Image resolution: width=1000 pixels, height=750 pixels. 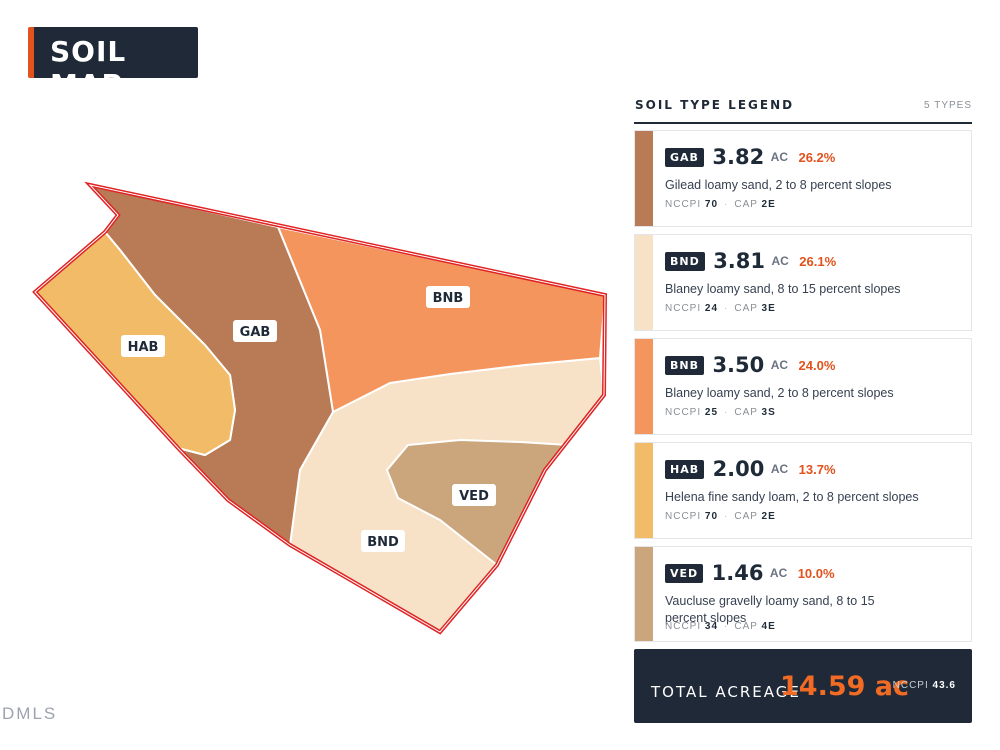 I want to click on svg-text: BNB, so click(x=448, y=298).